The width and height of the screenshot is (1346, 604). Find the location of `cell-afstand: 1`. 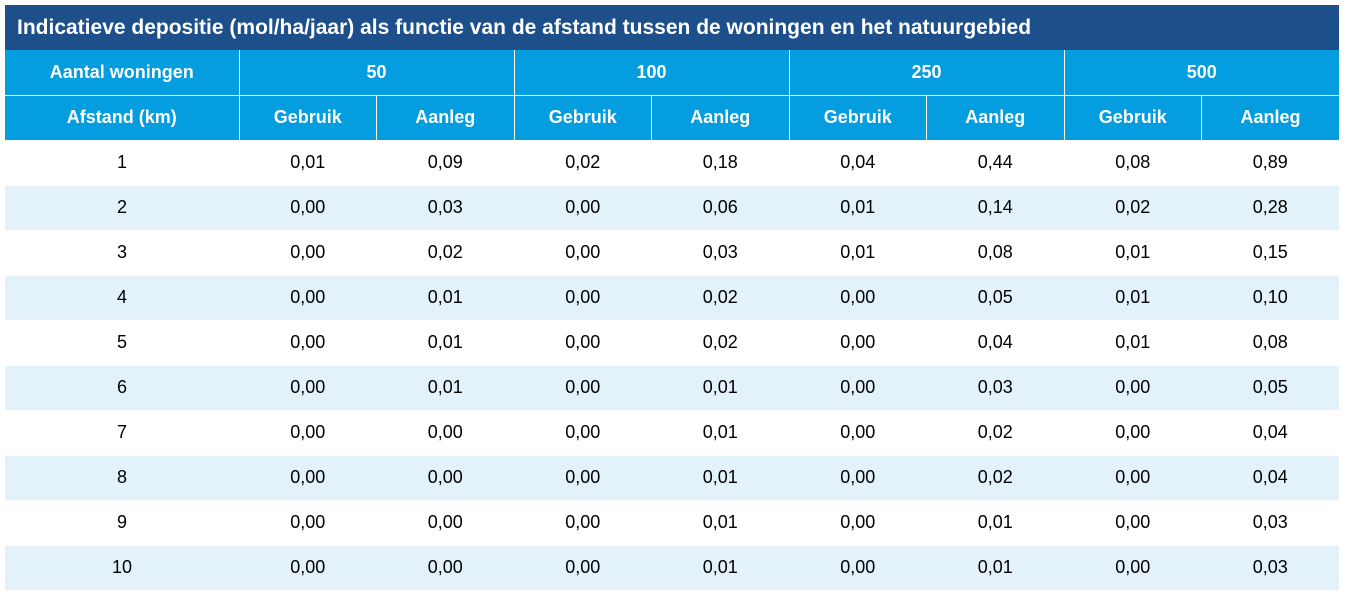

cell-afstand: 1 is located at coordinates (122, 163).